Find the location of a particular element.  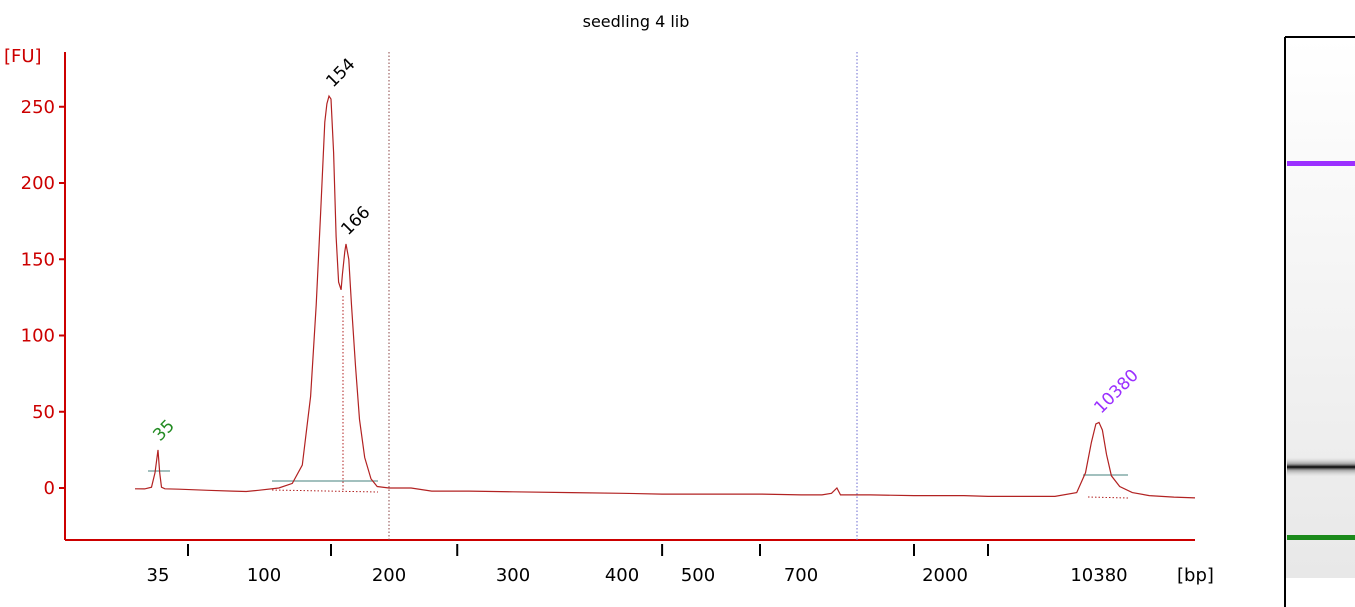

x-tick-label: 35 is located at coordinates (158, 575).